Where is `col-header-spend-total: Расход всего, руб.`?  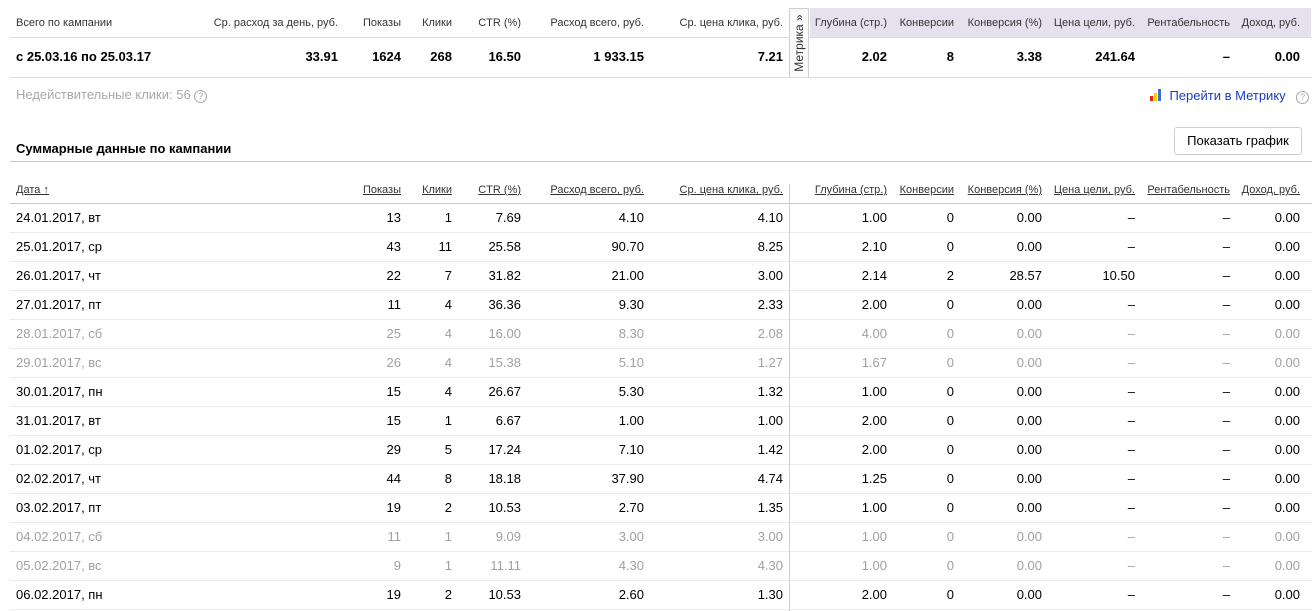
col-header-spend-total: Расход всего, руб. is located at coordinates (597, 190).